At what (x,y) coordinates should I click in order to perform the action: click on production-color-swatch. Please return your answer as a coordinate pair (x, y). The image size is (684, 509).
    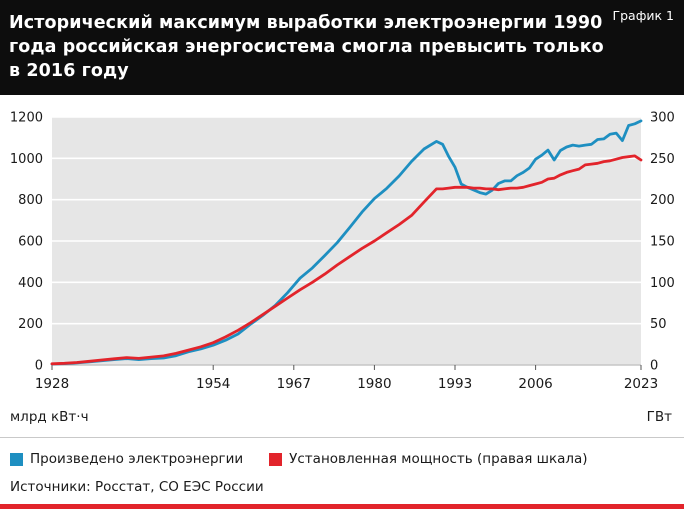
    Looking at the image, I should click on (16, 459).